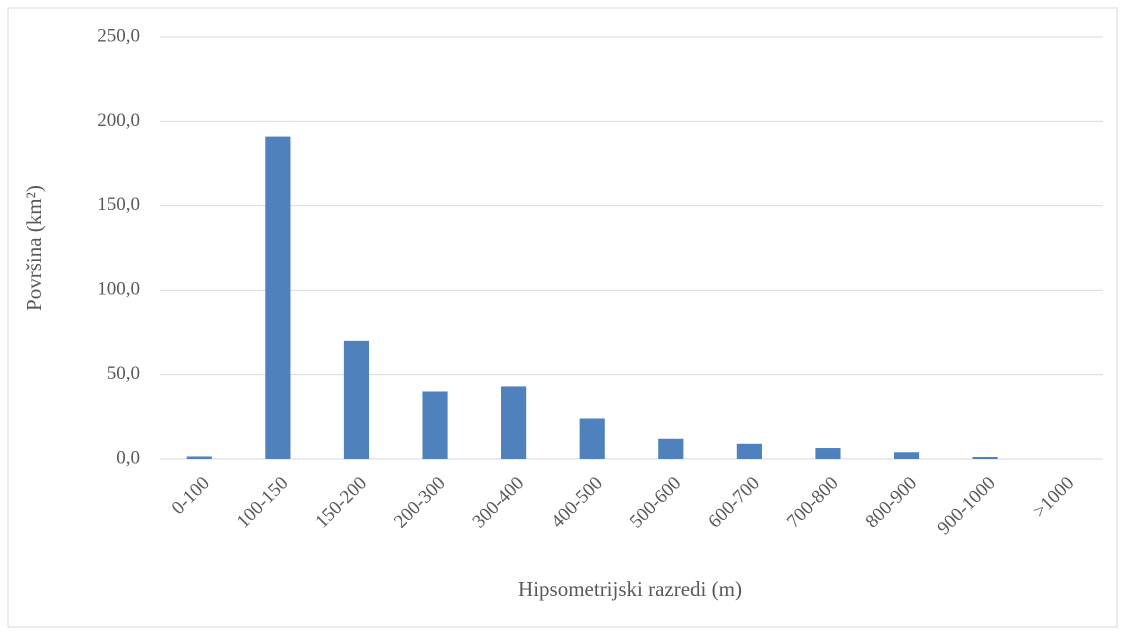  I want to click on y-axis-title: Površina (km²), so click(34, 248).